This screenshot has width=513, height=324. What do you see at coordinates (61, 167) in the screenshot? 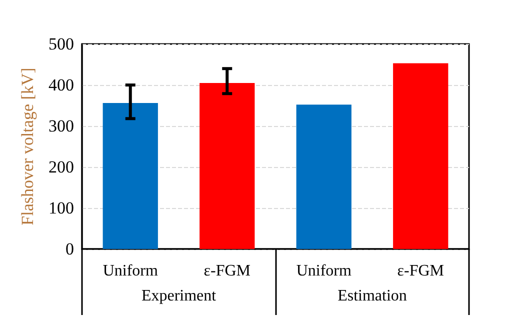
I see `y-tick-label: 200` at bounding box center [61, 167].